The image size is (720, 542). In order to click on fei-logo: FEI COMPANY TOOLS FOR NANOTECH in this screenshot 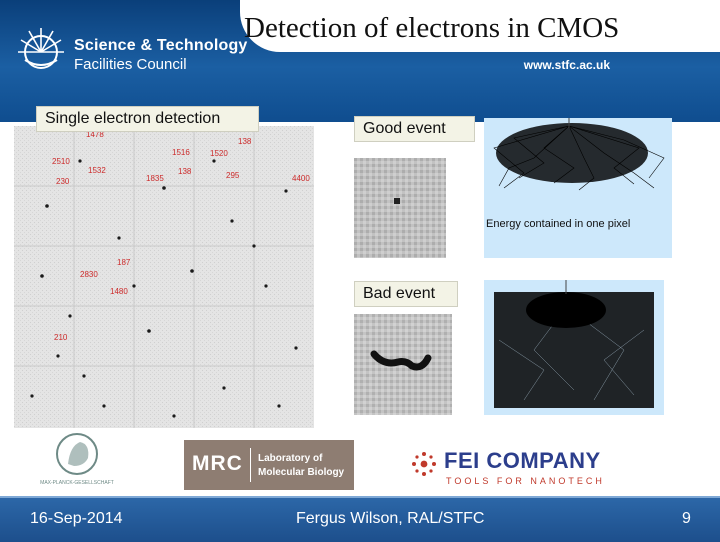, I will do `click(508, 469)`.